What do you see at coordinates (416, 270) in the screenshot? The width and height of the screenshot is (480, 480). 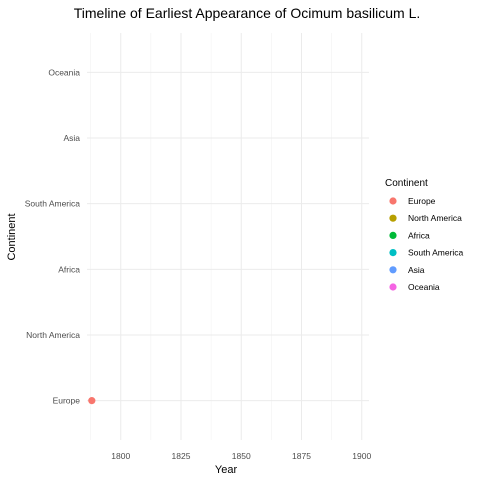 I see `legend-label: Asia` at bounding box center [416, 270].